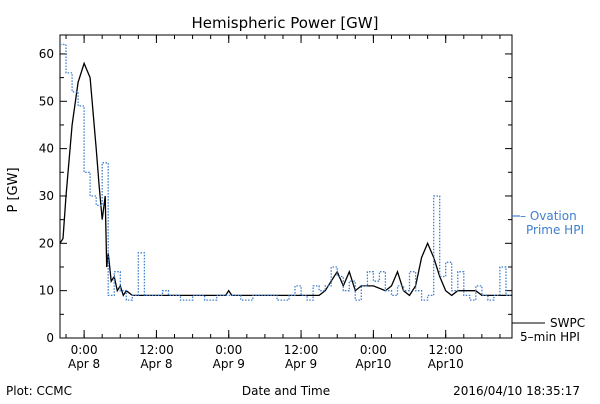 The image size is (600, 404). Describe the element at coordinates (46, 101) in the screenshot. I see `y-tick-label: 50` at that location.